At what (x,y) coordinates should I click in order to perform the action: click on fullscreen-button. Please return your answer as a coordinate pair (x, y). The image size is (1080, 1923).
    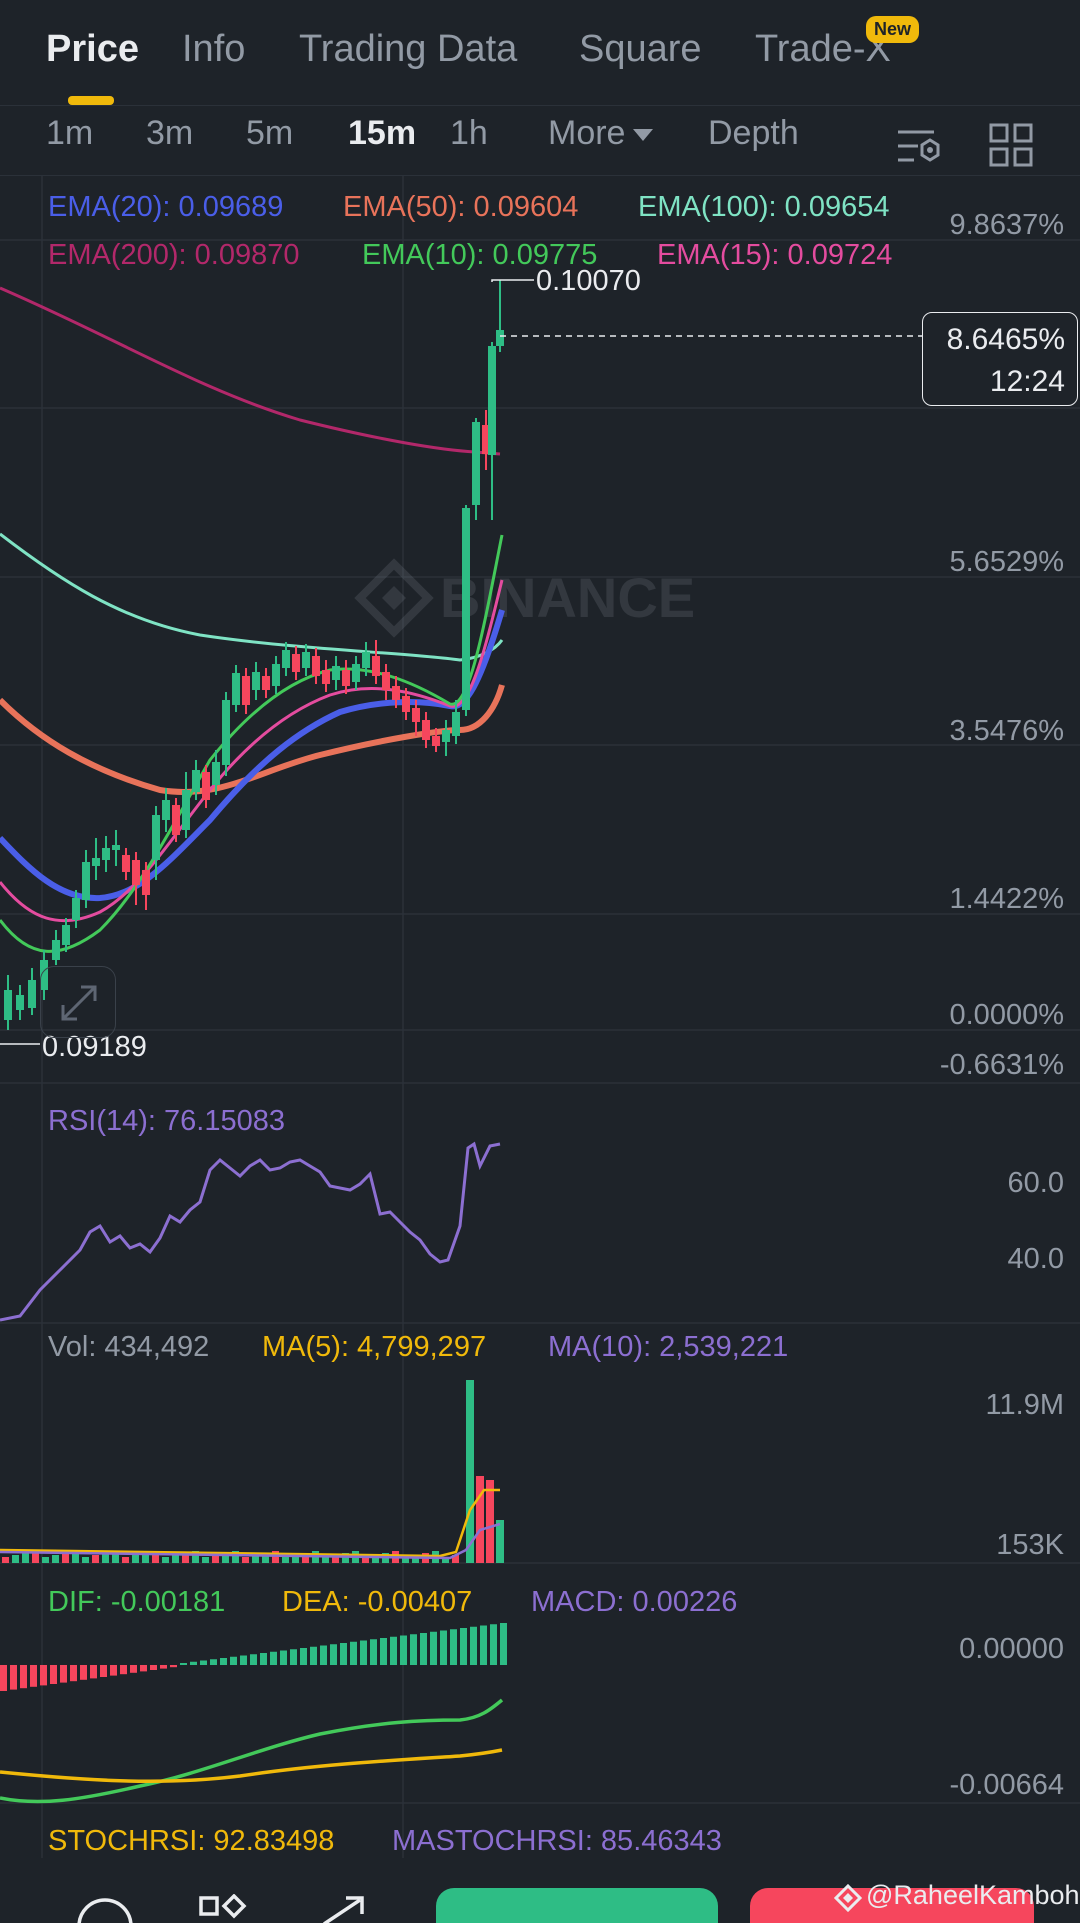
    Looking at the image, I should click on (78, 1002).